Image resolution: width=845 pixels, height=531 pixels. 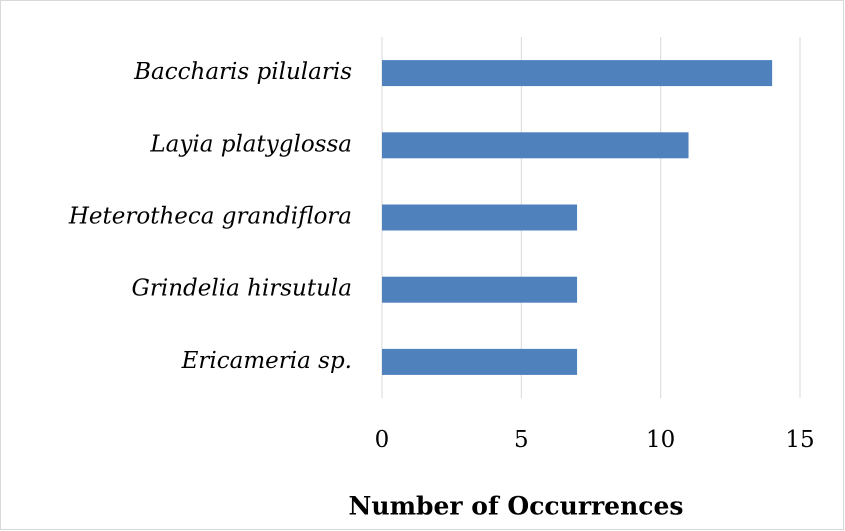 I want to click on y-tick-label: Grindelia hirsutula, so click(x=241, y=289).